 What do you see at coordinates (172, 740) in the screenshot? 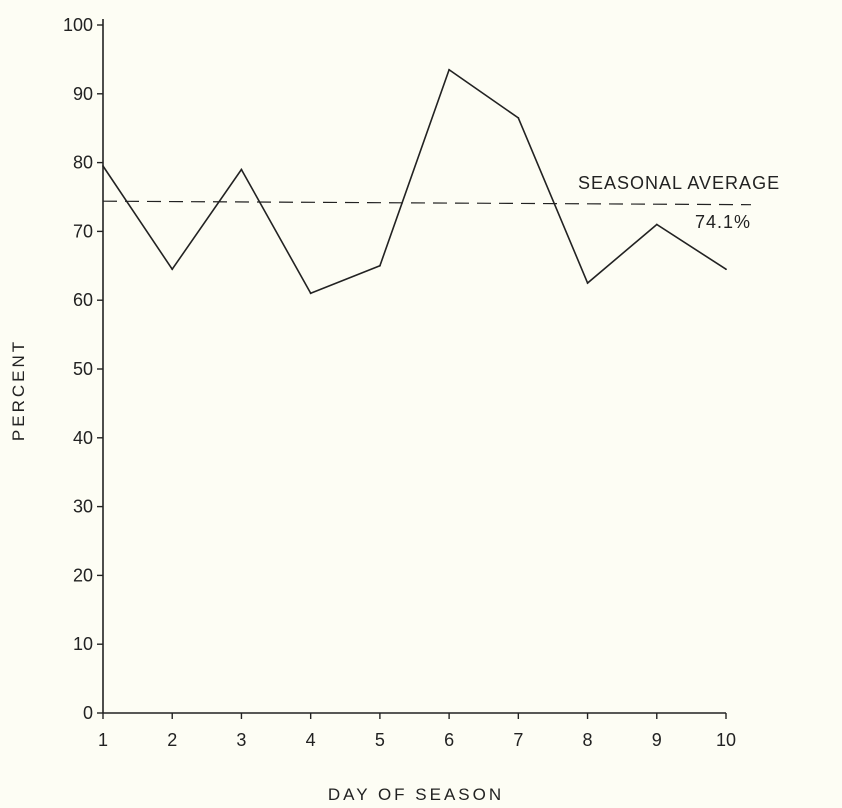
I see `x-tick-label: 2` at bounding box center [172, 740].